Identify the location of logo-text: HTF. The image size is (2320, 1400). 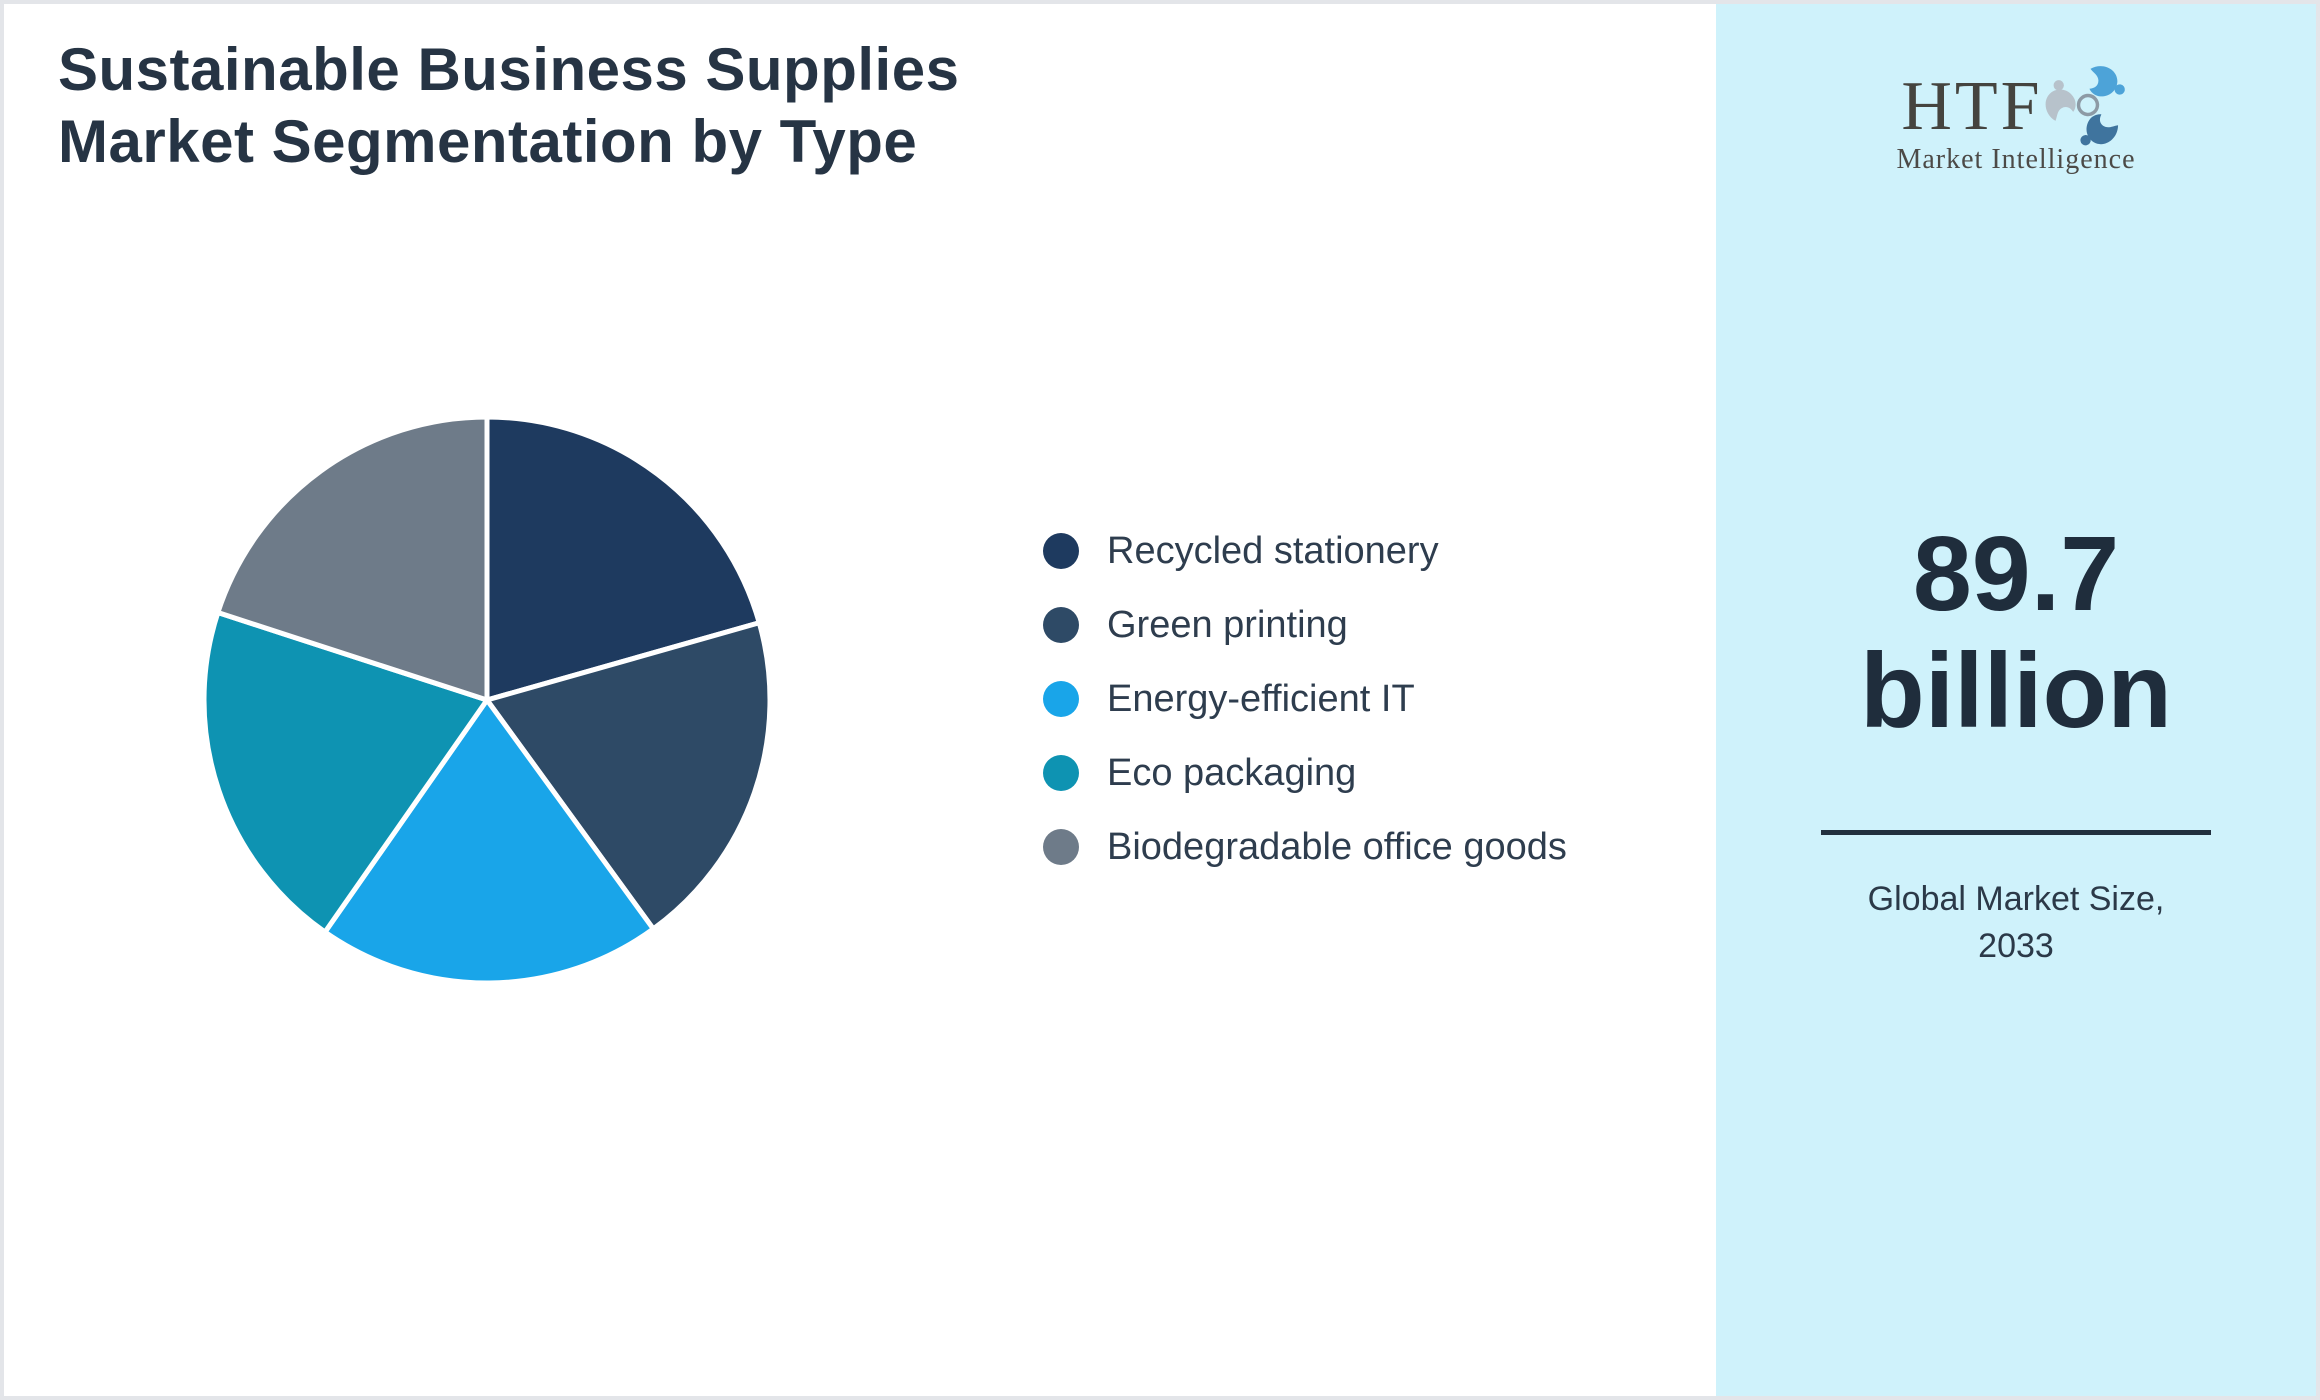
(1972, 106).